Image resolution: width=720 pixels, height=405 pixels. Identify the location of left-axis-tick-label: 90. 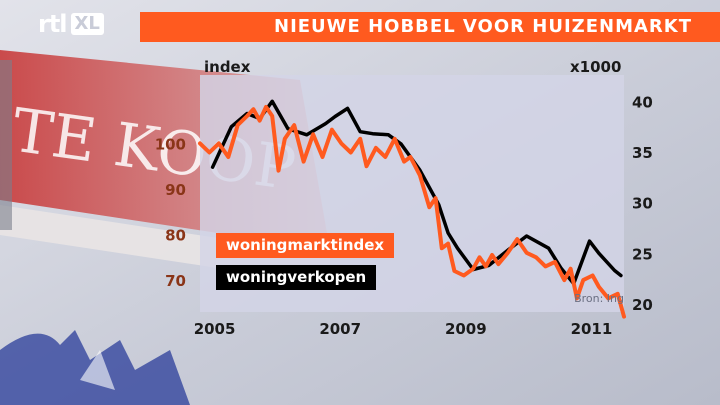
(175, 190).